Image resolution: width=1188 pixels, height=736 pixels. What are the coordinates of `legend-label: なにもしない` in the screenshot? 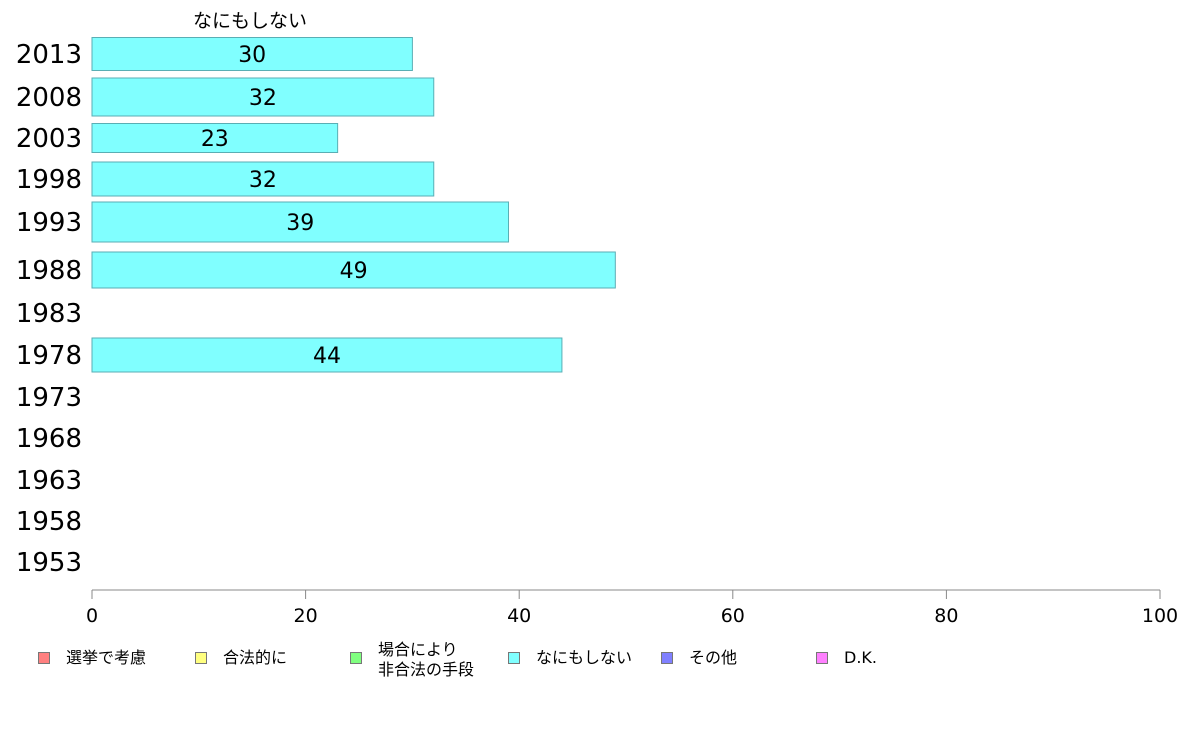 It's located at (584, 657).